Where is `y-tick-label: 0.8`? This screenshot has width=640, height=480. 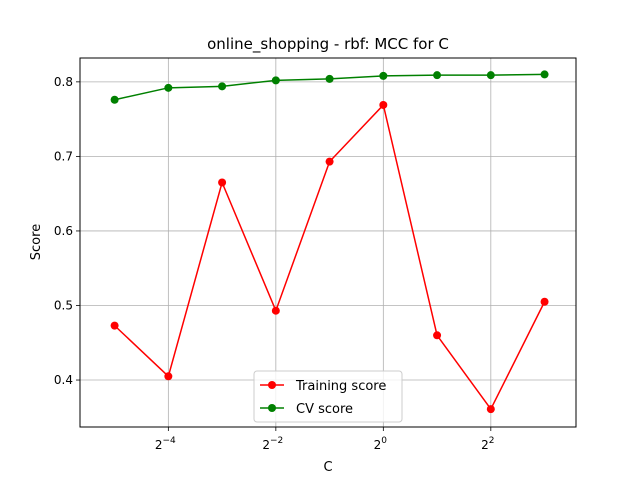 y-tick-label: 0.8 is located at coordinates (63, 82).